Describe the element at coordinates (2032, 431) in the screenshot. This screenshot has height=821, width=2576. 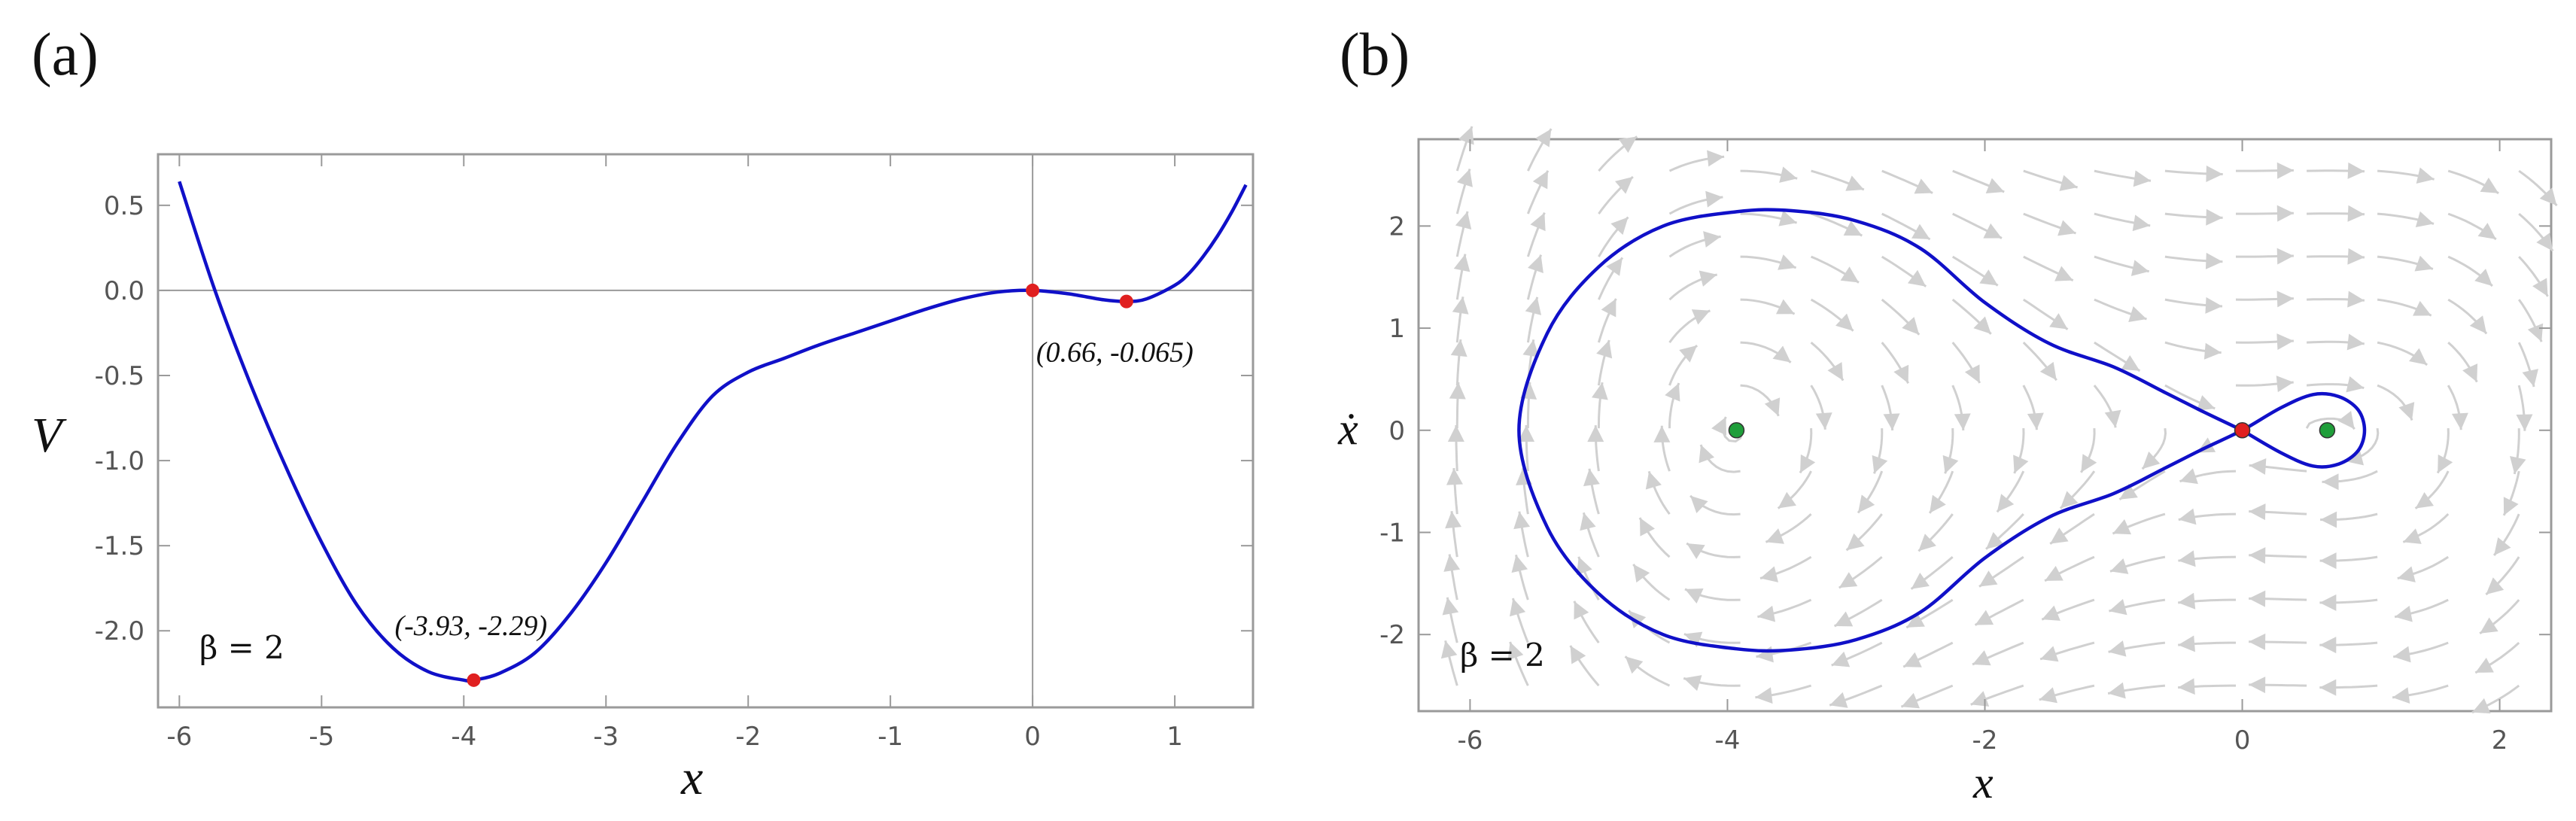
I see `plot-b-fixed-points` at that location.